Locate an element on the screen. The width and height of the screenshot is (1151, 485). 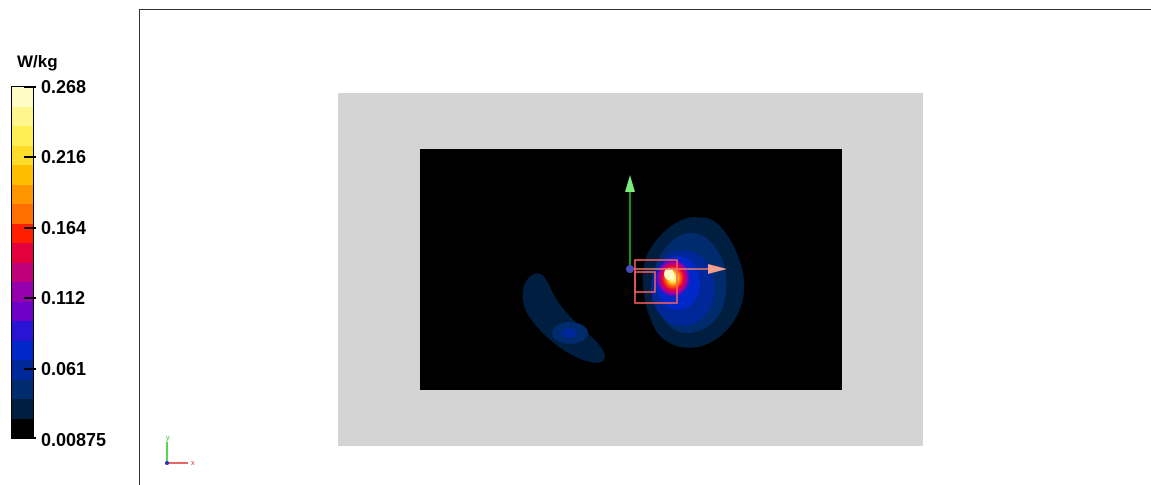
sar-contour-low is located at coordinates (563, 318).